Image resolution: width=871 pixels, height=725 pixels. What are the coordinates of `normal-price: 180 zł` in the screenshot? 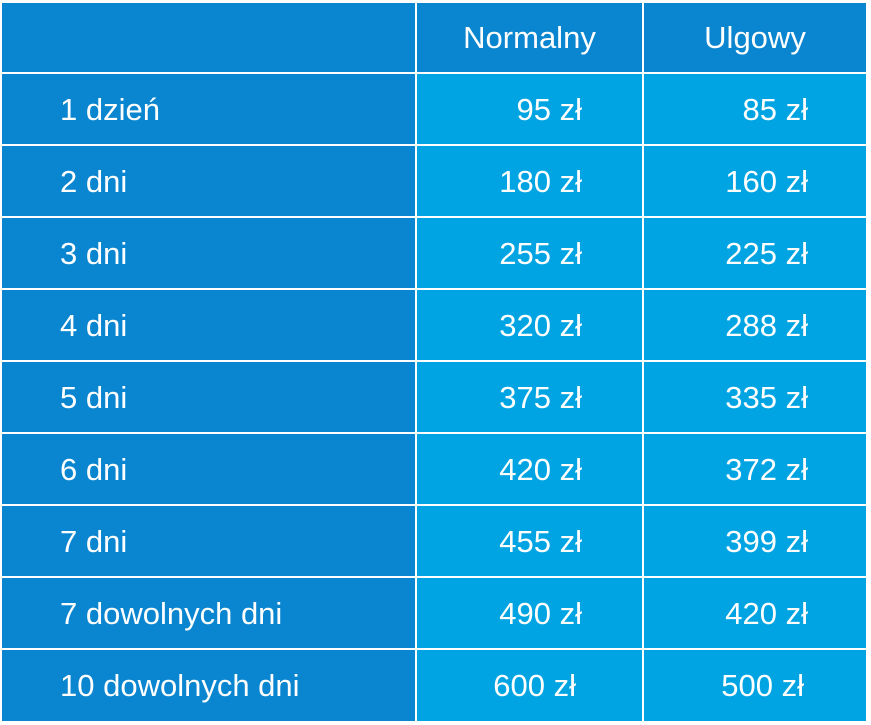 It's located at (529, 181).